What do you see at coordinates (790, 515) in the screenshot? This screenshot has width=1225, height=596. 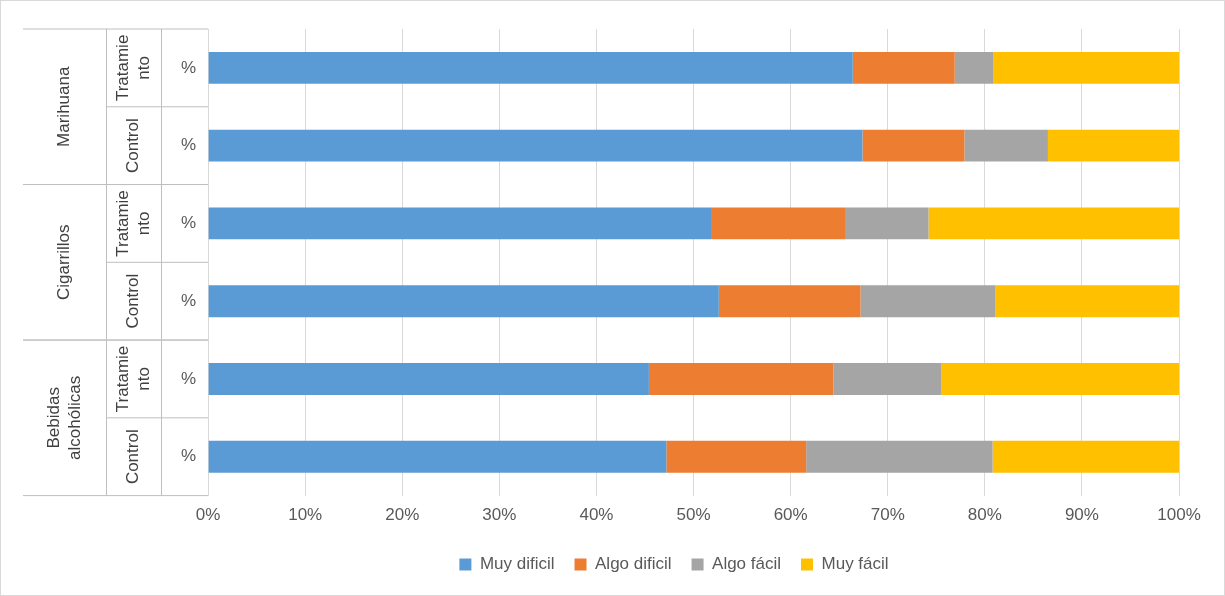 I see `x-tick-label: 60%` at bounding box center [790, 515].